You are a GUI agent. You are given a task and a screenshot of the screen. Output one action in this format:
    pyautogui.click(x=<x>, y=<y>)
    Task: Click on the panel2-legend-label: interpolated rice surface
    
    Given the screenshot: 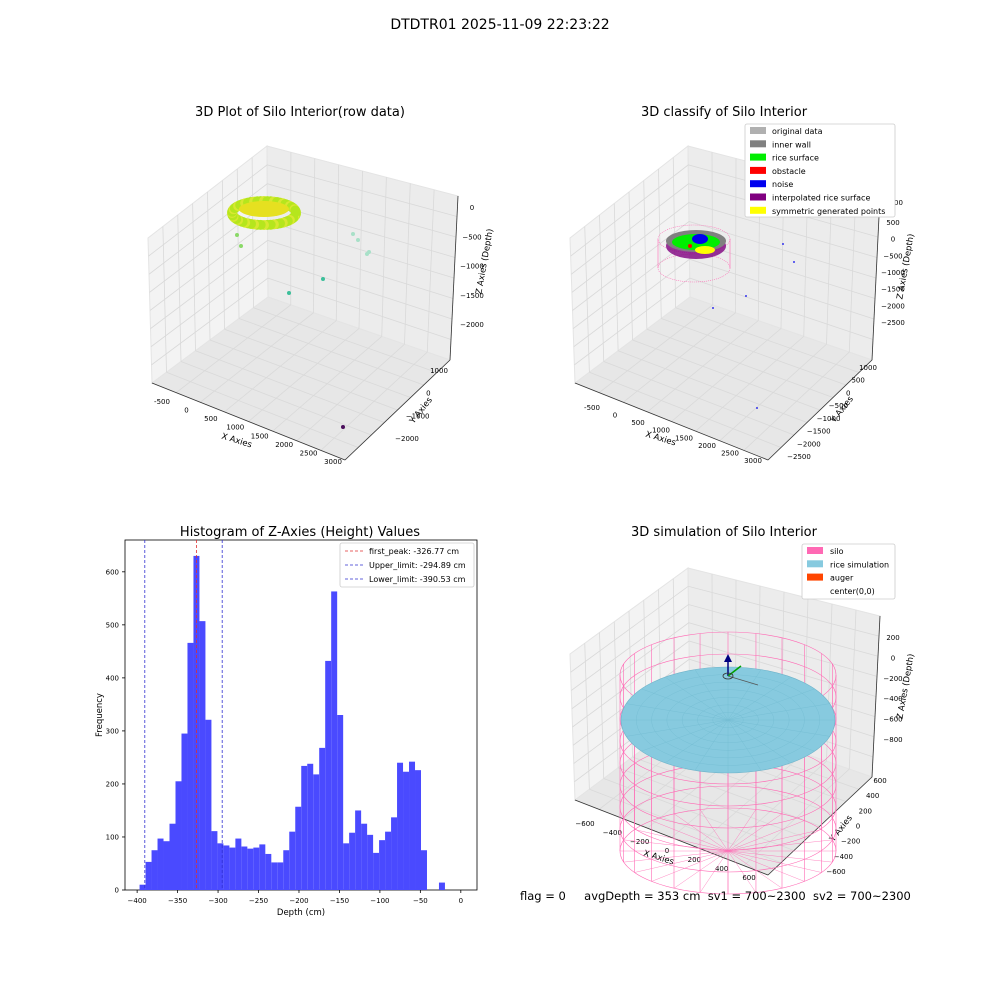 What is the action you would take?
    pyautogui.click(x=821, y=198)
    